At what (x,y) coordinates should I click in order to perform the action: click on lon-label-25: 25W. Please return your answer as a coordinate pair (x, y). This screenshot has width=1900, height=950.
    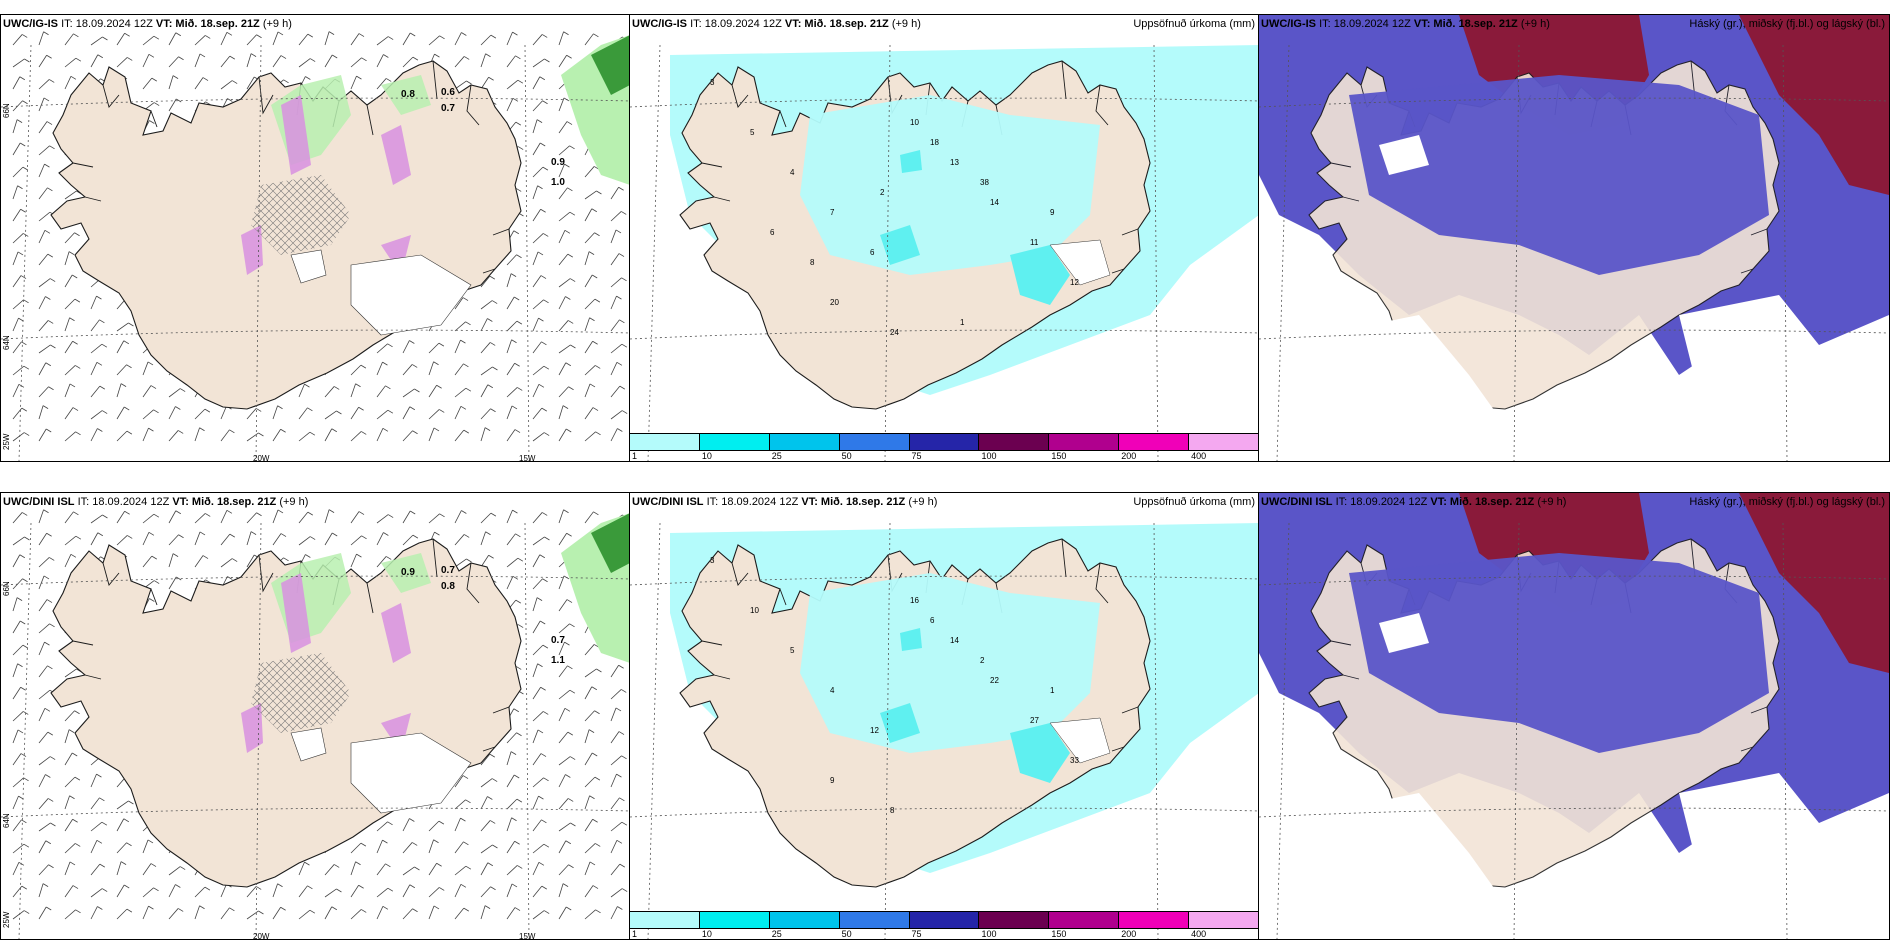
    Looking at the image, I should click on (6, 441).